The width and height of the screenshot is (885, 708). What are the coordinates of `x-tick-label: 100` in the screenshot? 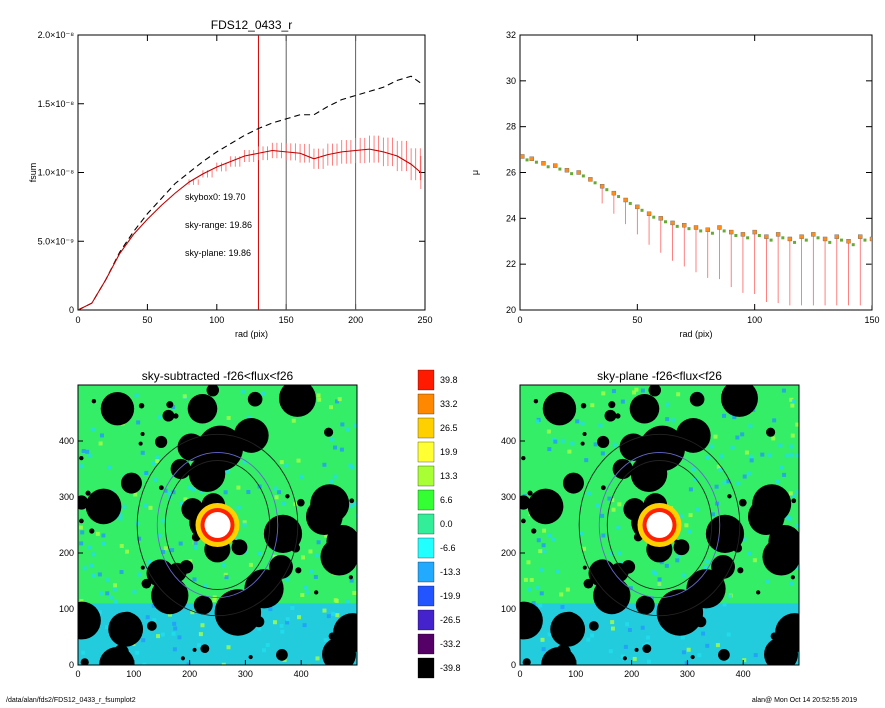 It's located at (754, 320).